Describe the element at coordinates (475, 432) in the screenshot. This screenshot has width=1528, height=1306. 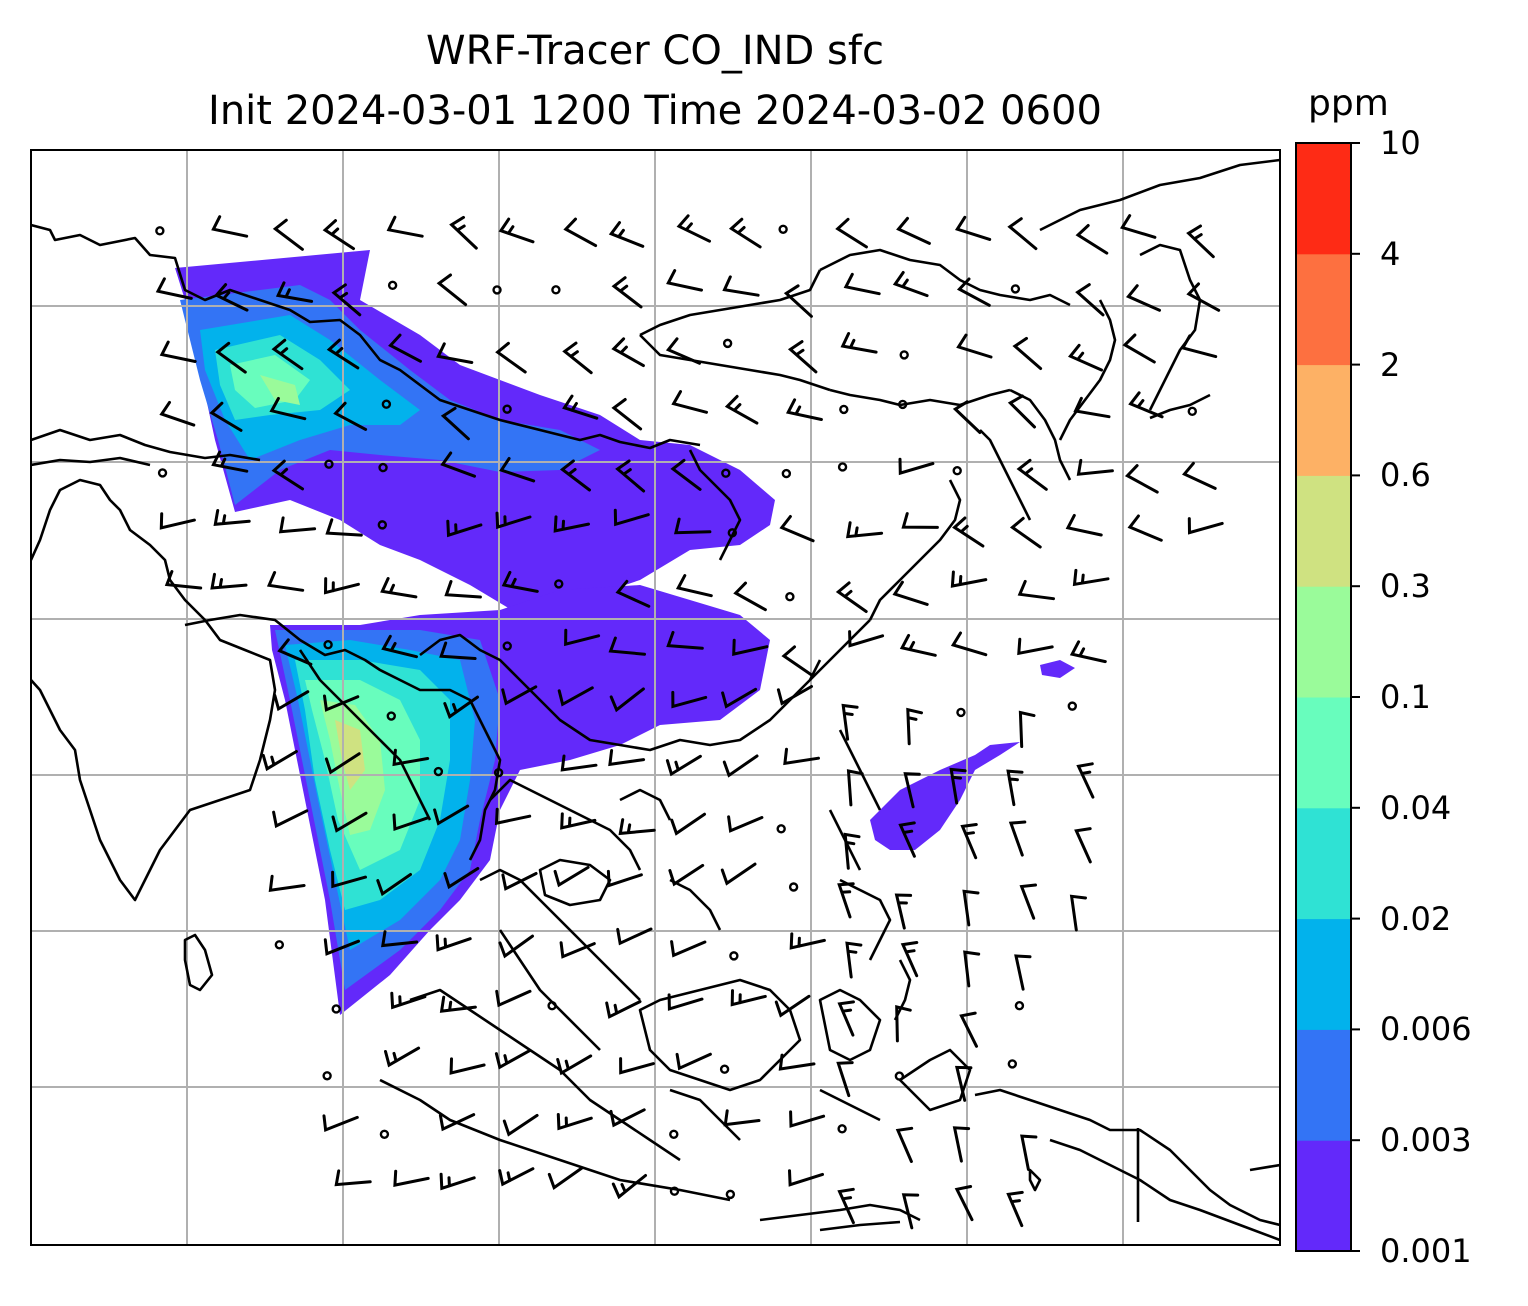
I see `tracer-field-north` at that location.